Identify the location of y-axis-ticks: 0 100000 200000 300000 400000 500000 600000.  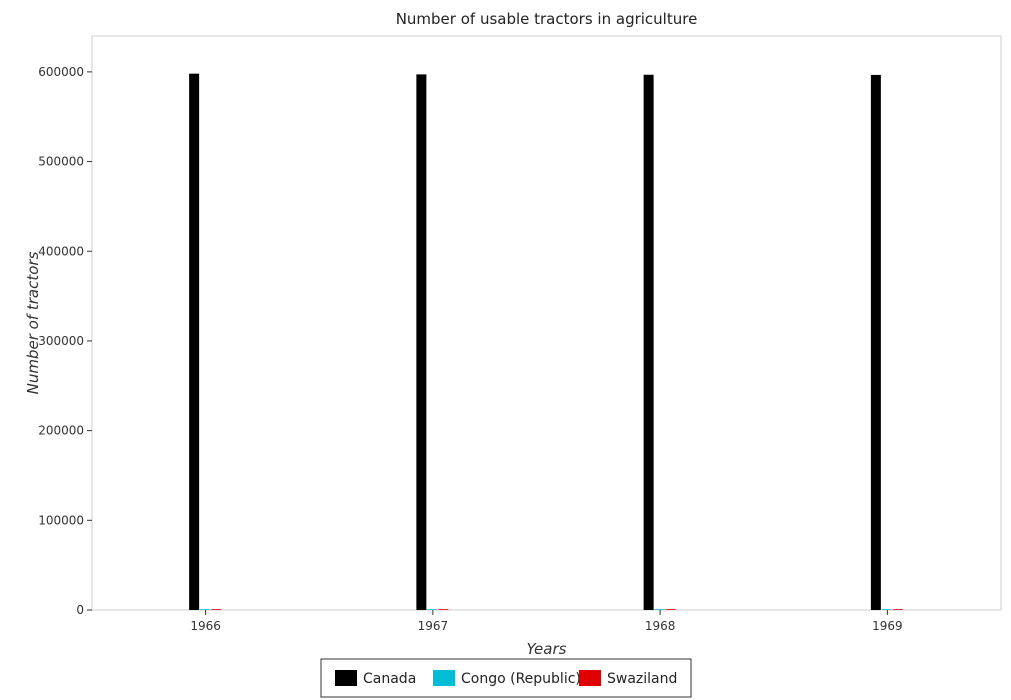
(65, 341).